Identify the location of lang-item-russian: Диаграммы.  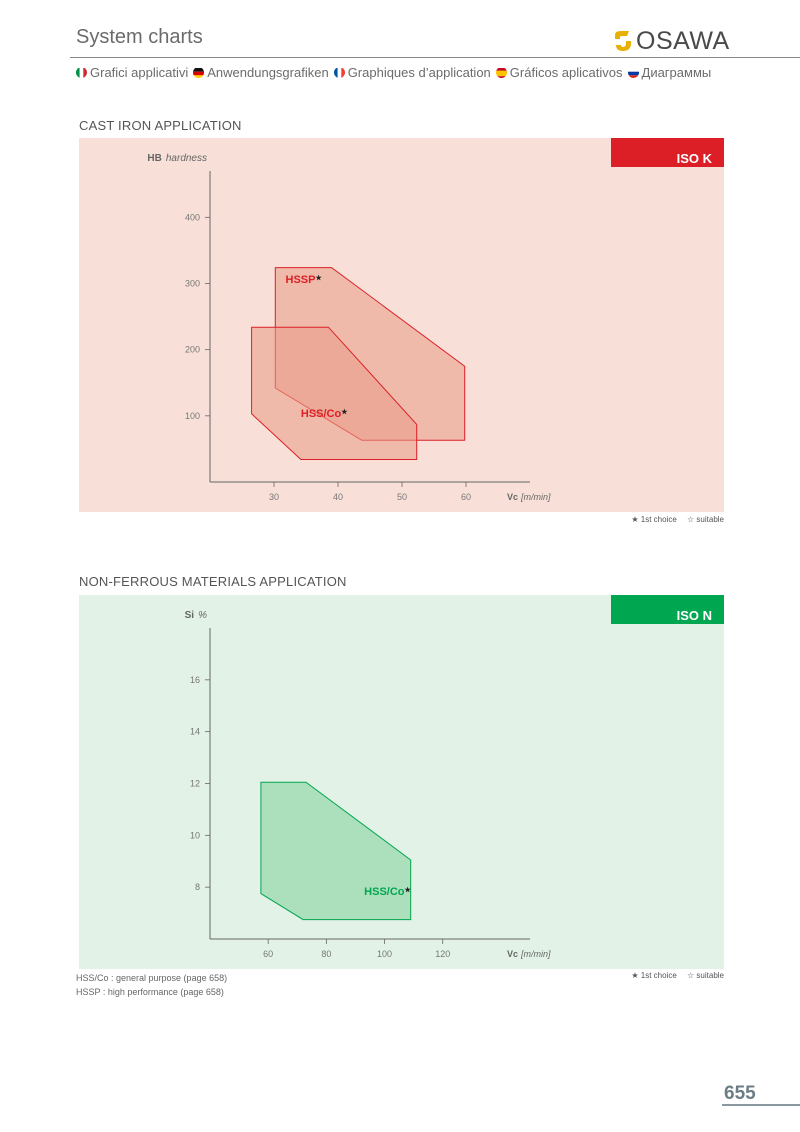
(669, 72).